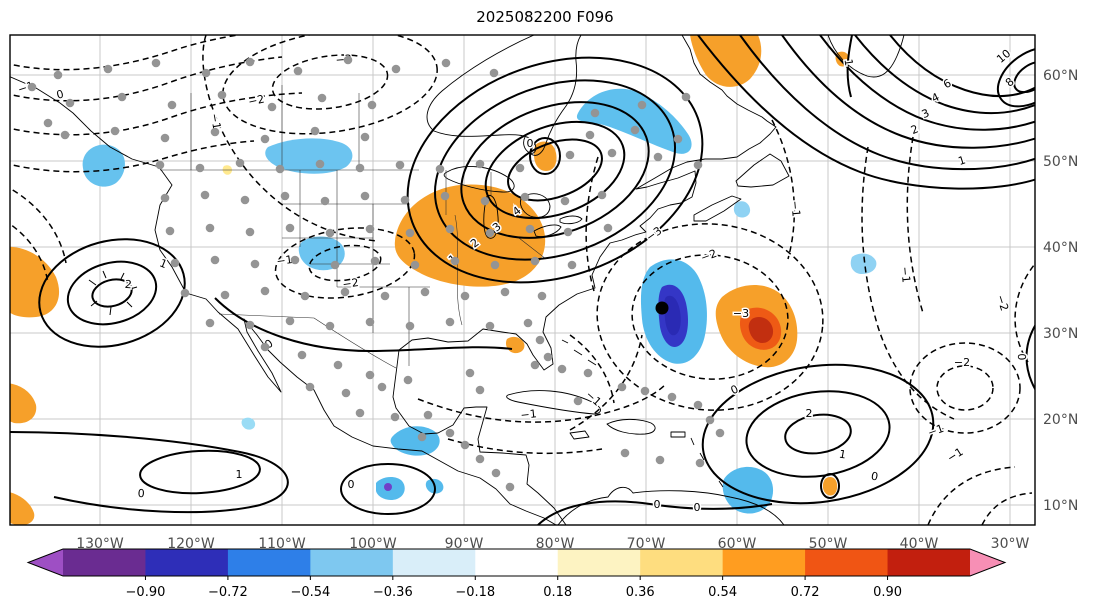 The width and height of the screenshot is (1105, 615). I want to click on x-tick-label: 50°W, so click(828, 544).